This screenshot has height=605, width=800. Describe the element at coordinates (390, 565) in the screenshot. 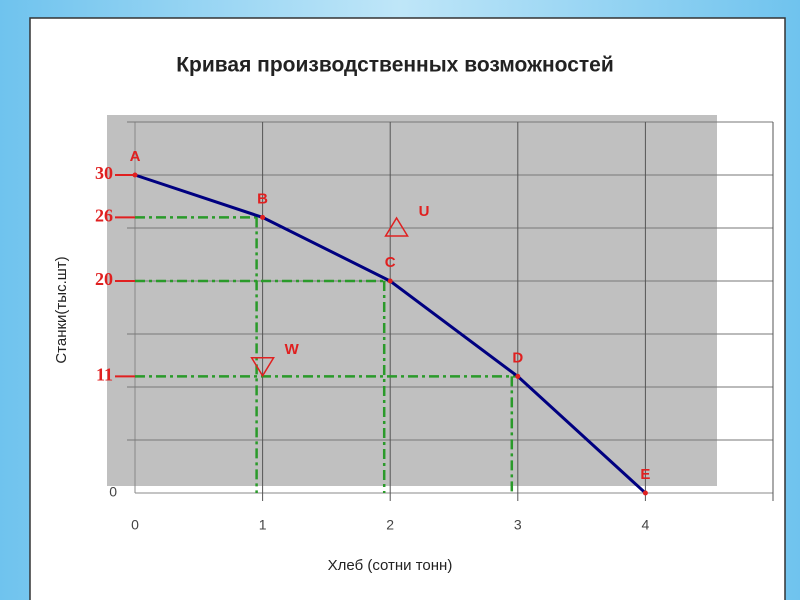

I see `x-axis-label: Хлеб (сотни тонн)` at that location.